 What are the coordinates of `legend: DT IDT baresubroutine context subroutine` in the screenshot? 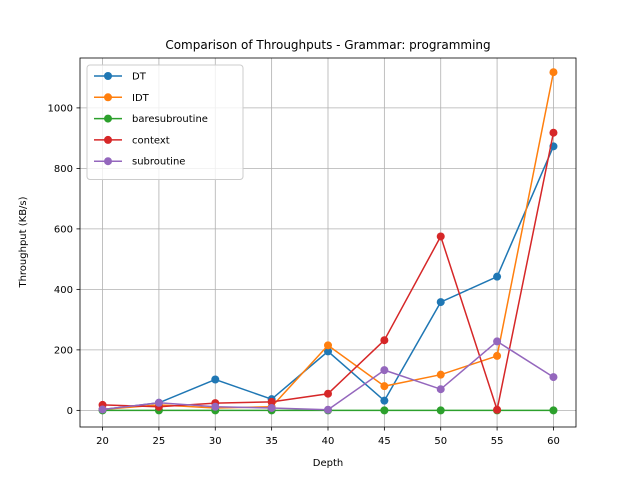 It's located at (165, 122).